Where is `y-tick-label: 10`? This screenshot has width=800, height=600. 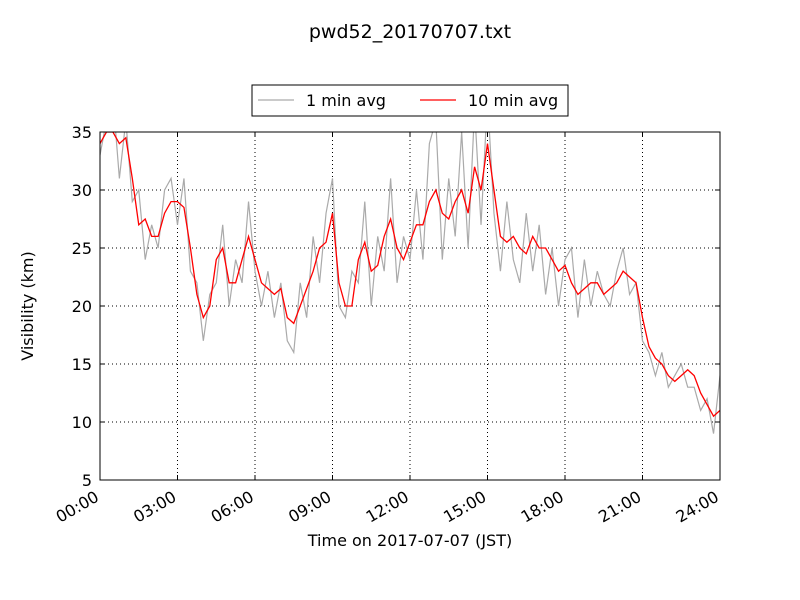 y-tick-label: 10 is located at coordinates (82, 422).